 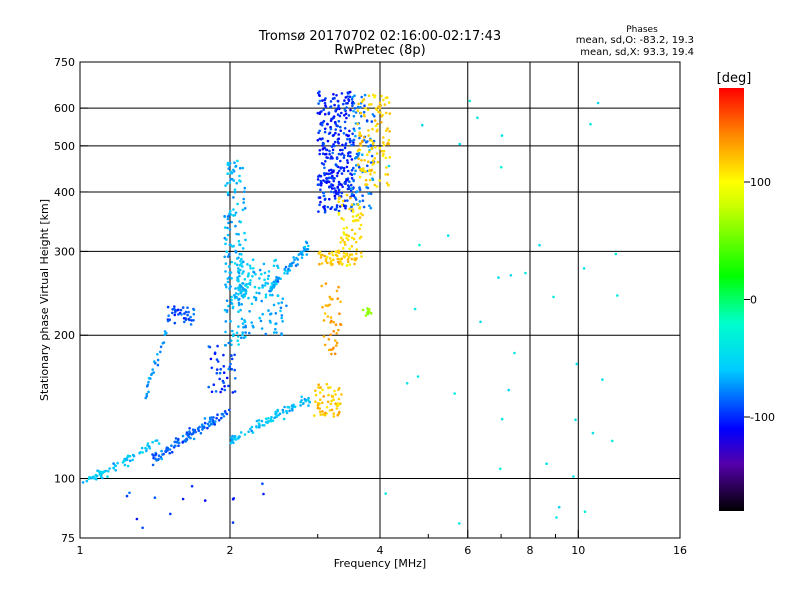 I want to click on y-tick-label: 100, so click(x=64, y=479).